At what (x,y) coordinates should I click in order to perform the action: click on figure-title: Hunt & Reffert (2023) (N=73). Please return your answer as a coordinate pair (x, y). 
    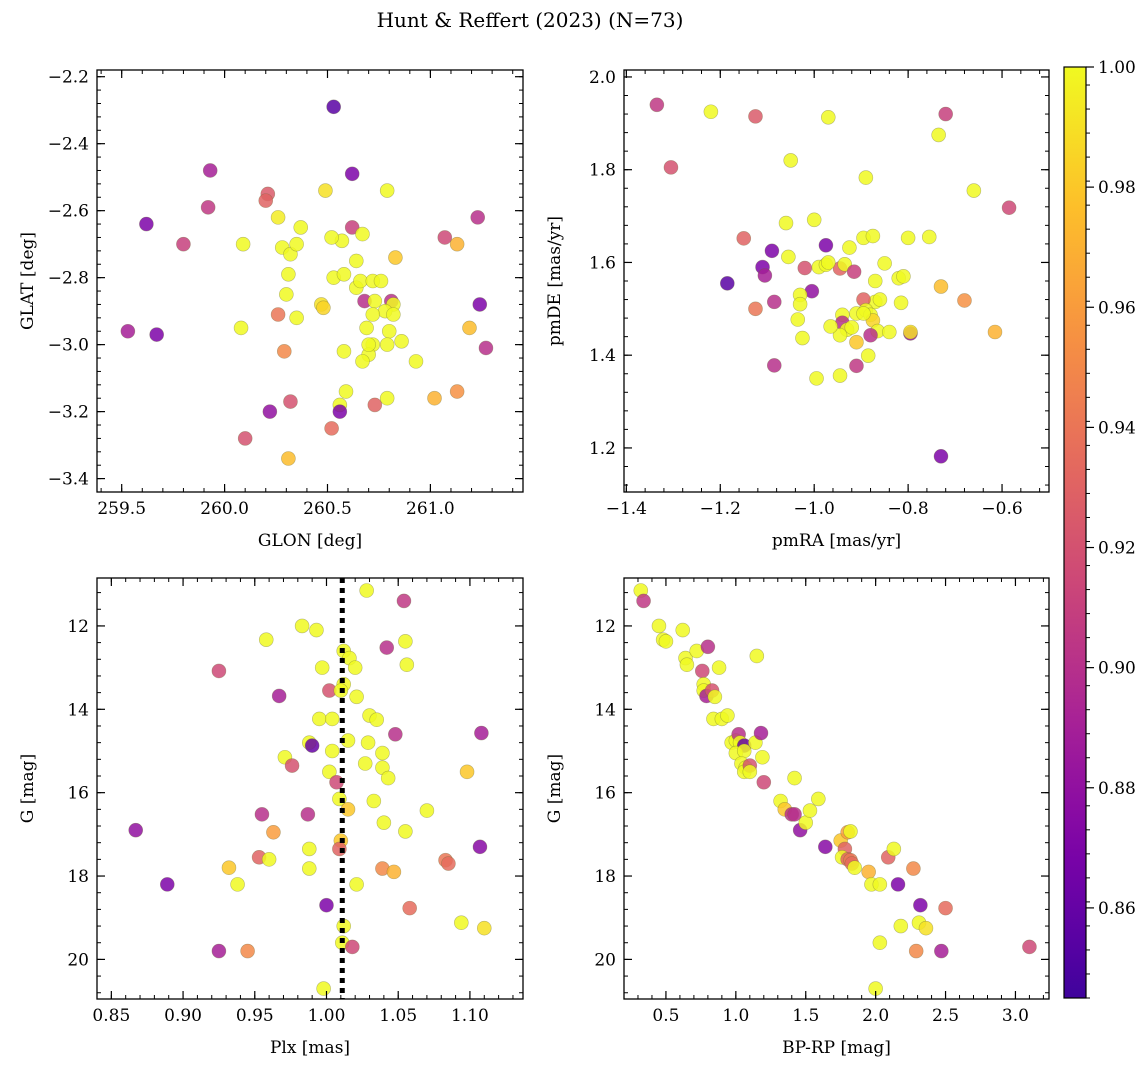
    Looking at the image, I should click on (530, 20).